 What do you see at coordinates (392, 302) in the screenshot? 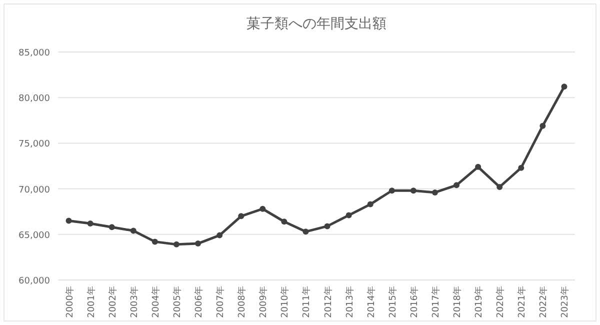
I see `x-tick-label: 2015年` at bounding box center [392, 302].